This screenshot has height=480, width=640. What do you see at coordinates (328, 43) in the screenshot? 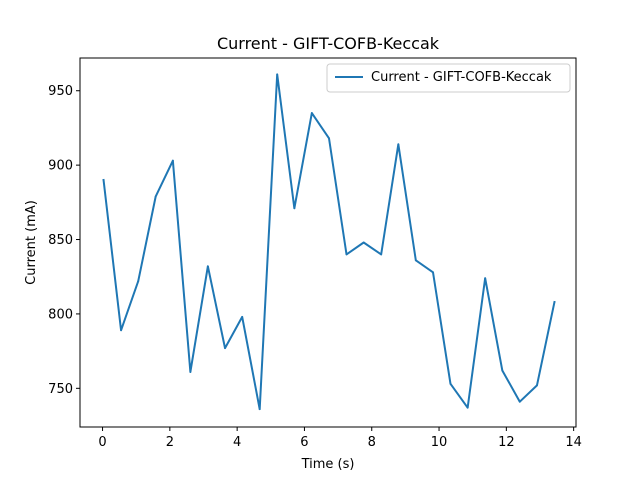
I see `chart-title: Current - GIFT-COFB-Keccak` at bounding box center [328, 43].